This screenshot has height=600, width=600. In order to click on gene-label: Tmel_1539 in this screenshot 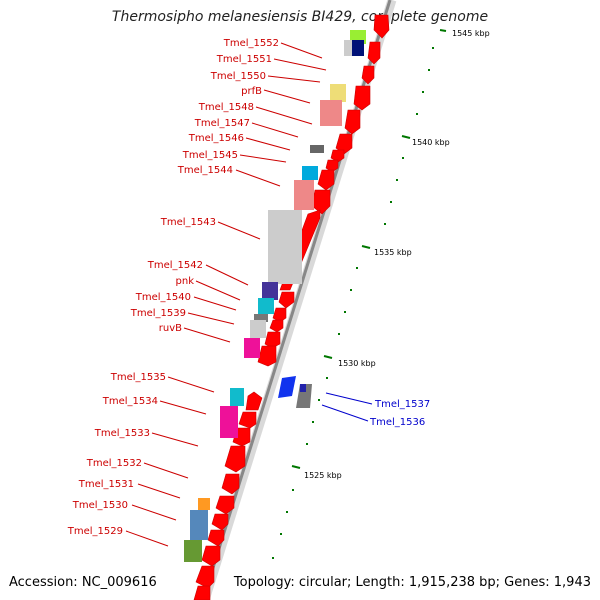, I will do `click(158, 313)`.